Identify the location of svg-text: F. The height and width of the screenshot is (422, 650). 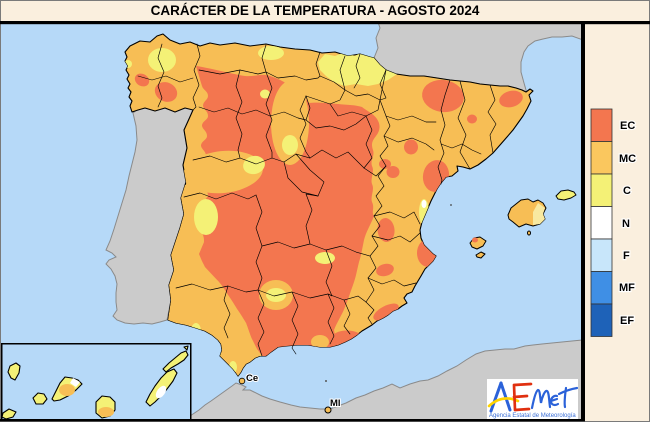
(626, 256).